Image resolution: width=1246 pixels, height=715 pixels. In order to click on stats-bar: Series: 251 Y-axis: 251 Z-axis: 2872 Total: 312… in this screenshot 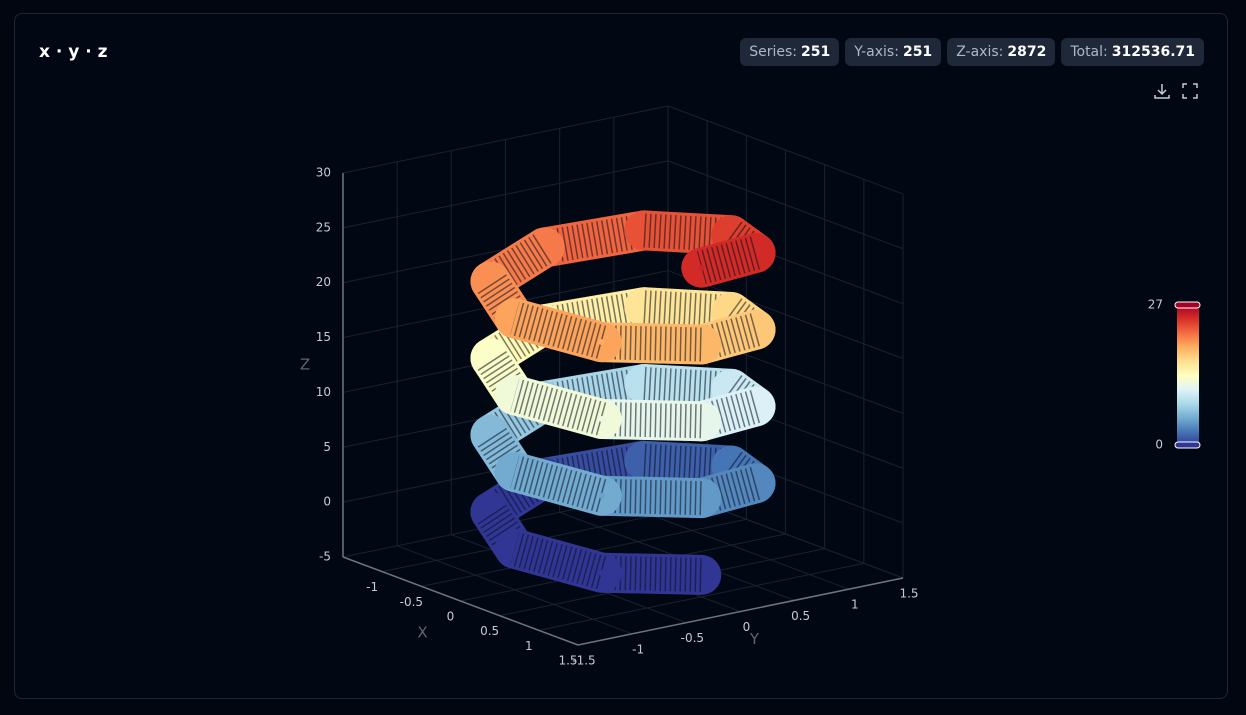, I will do `click(972, 52)`.